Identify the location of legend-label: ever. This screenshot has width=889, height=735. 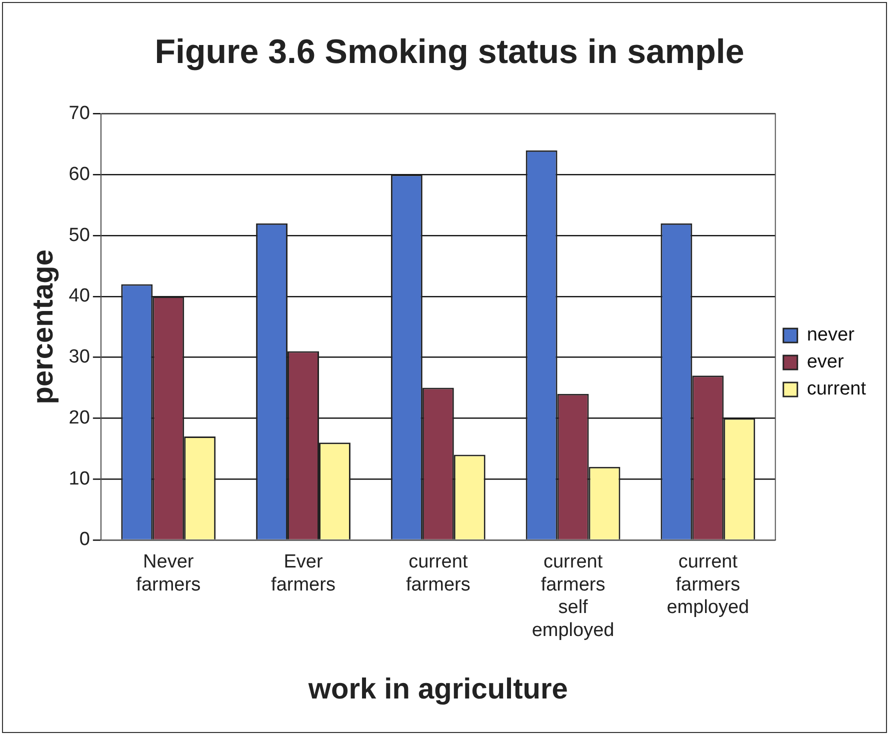
(825, 362).